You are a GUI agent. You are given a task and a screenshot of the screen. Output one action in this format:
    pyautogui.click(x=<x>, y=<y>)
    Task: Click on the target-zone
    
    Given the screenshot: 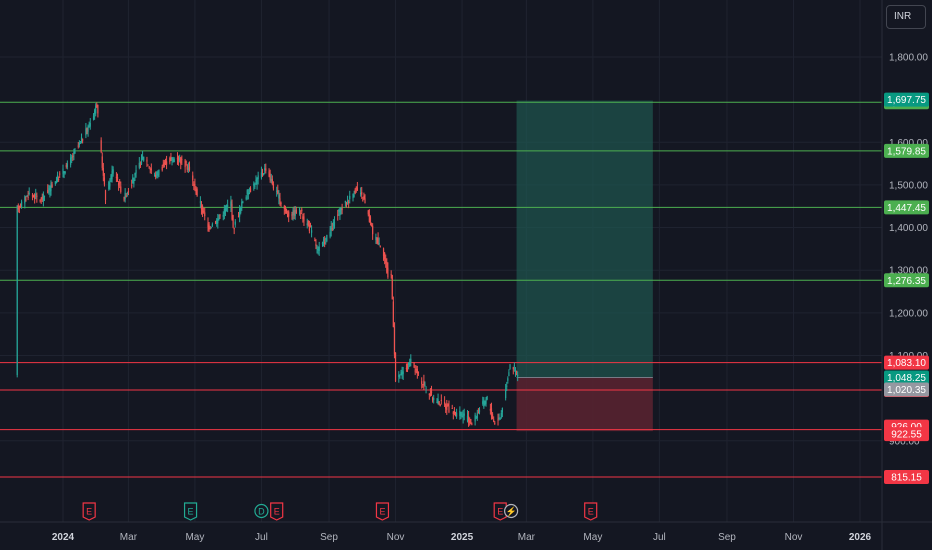 What is the action you would take?
    pyautogui.click(x=584, y=239)
    